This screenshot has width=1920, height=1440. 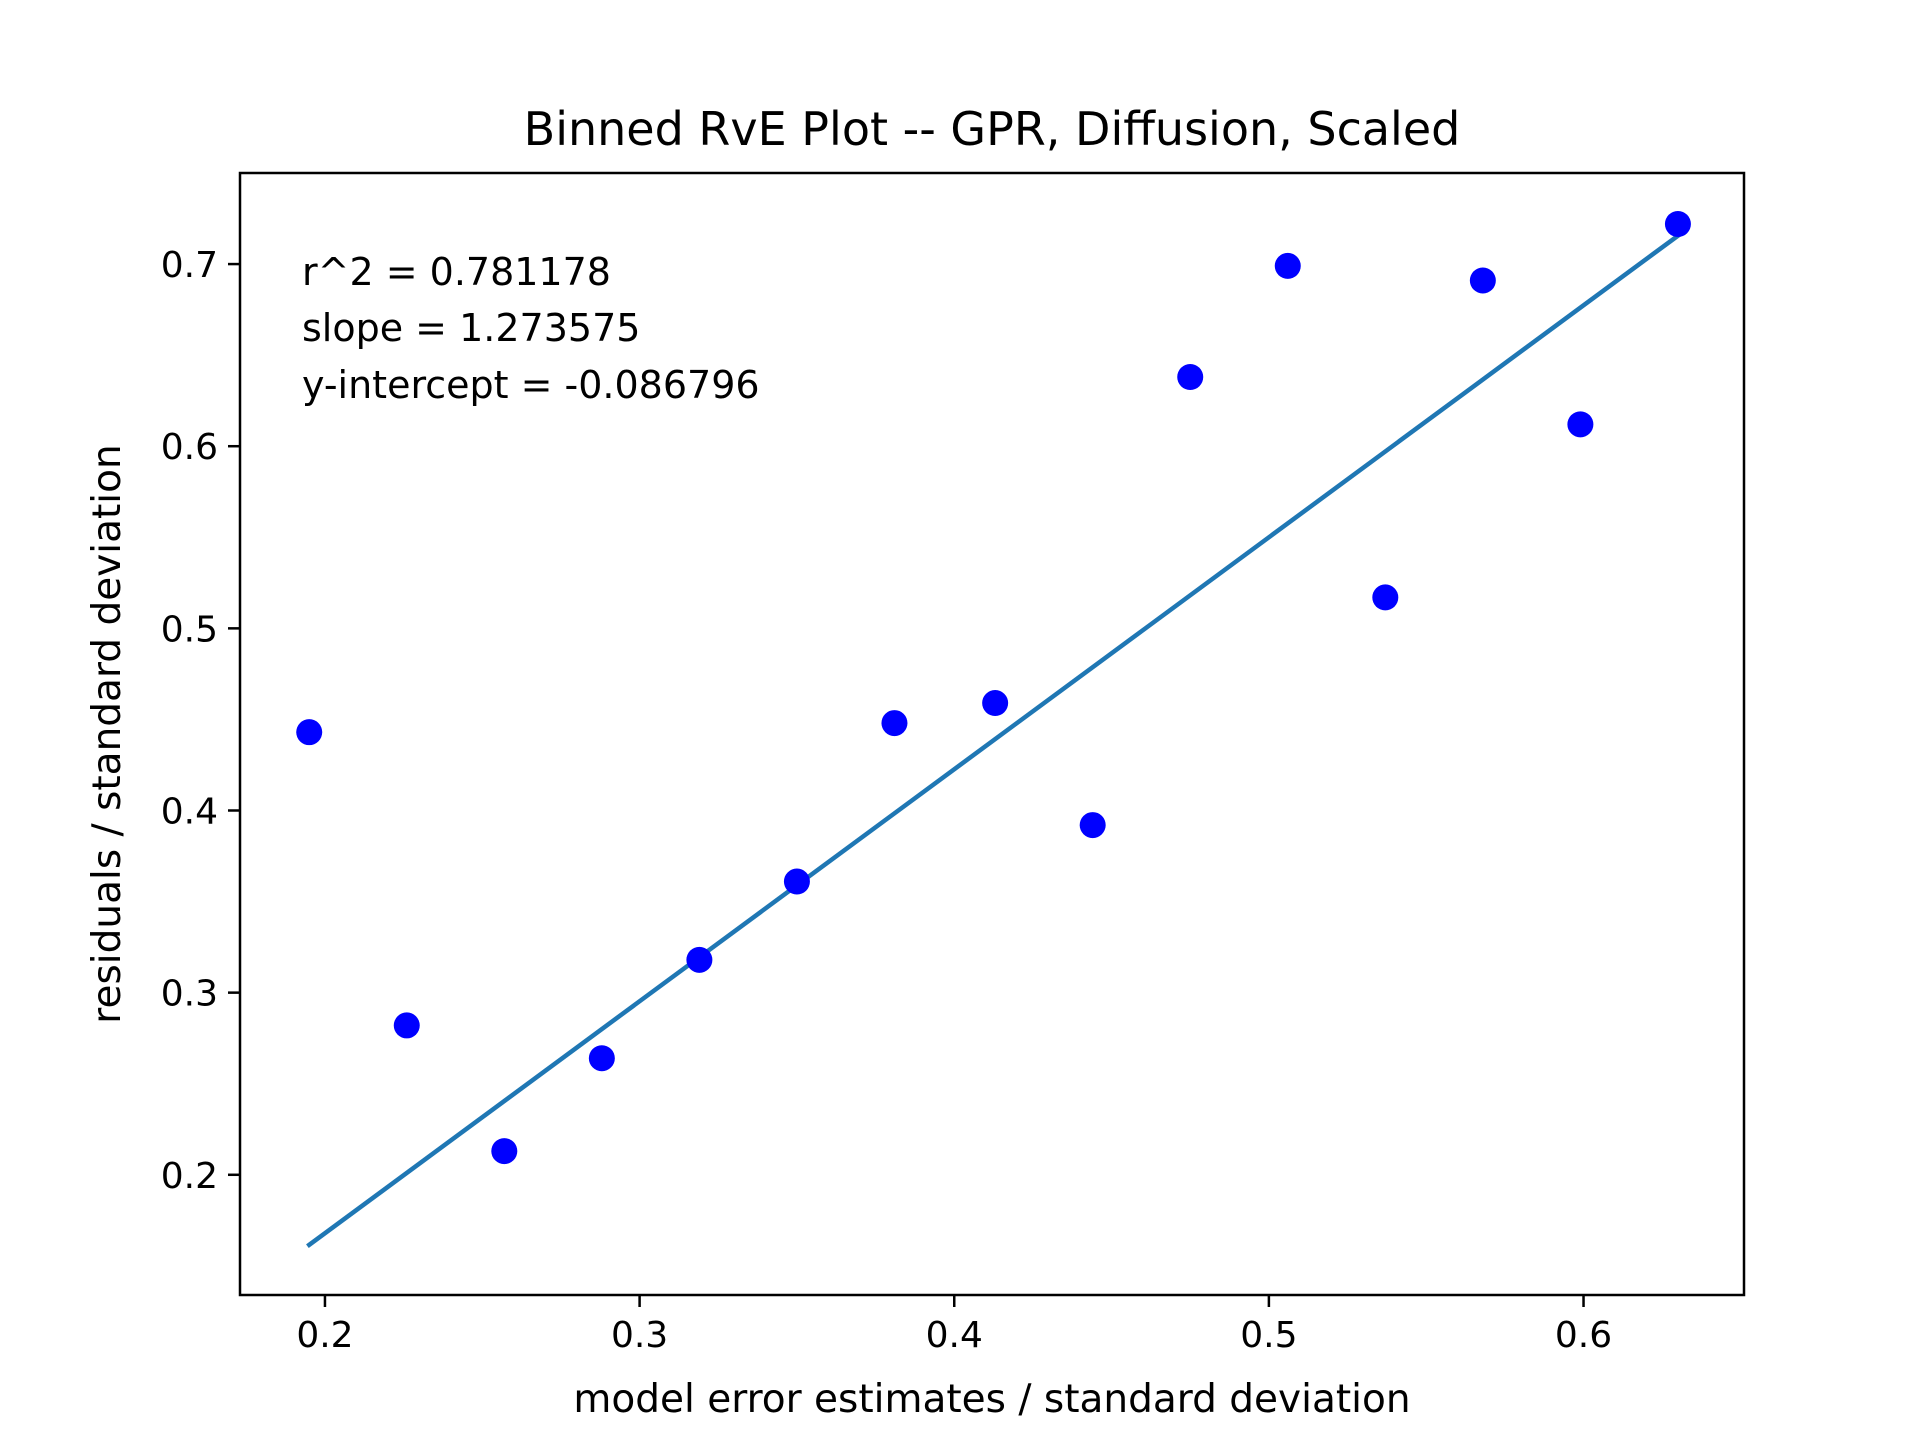 I want to click on x-tick-label: 0.5, so click(x=1268, y=1335).